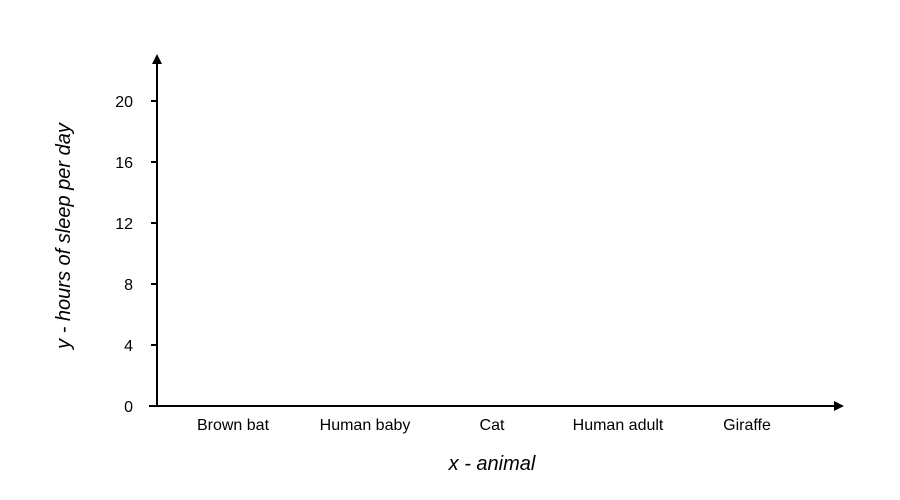  What do you see at coordinates (128, 285) in the screenshot?
I see `y-tick-label: 8` at bounding box center [128, 285].